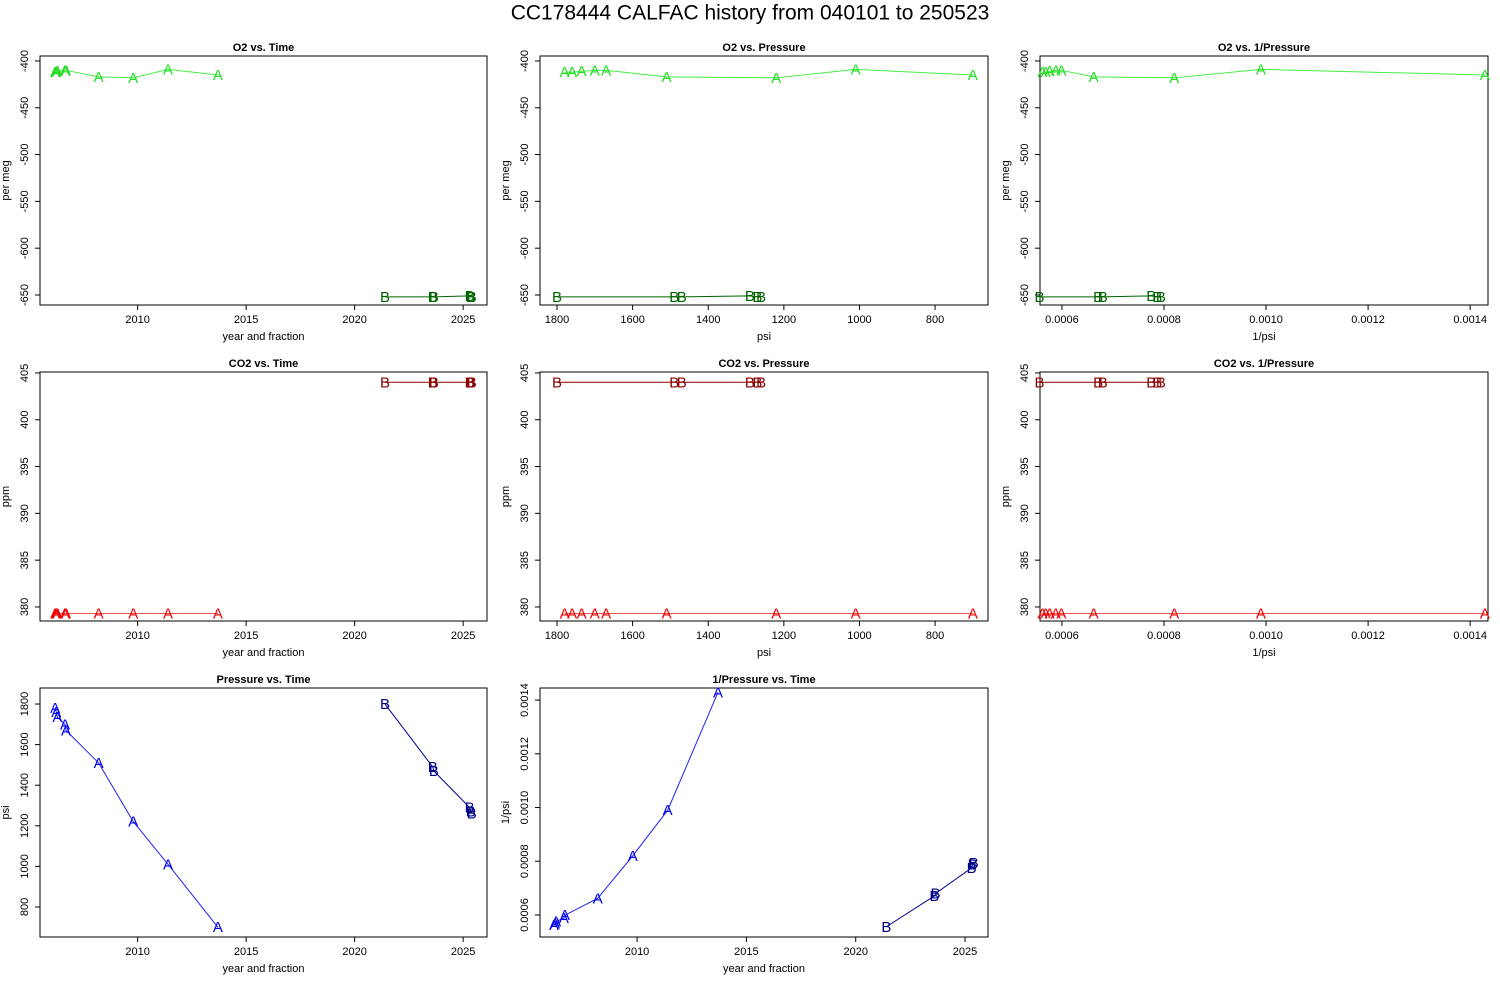 The image size is (1500, 1000). I want to click on x-axis-label: psi, so click(764, 337).